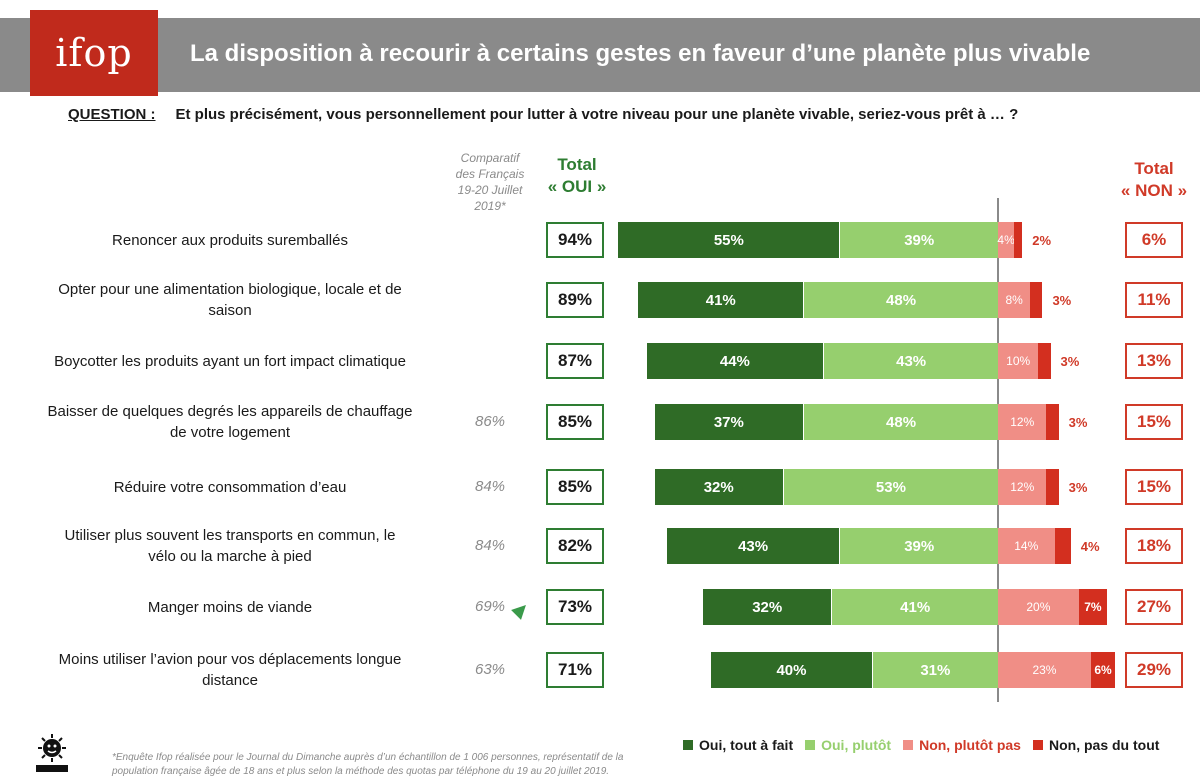 The image size is (1200, 779). What do you see at coordinates (230, 432) in the screenshot?
I see `row-label-line: de votre logement` at bounding box center [230, 432].